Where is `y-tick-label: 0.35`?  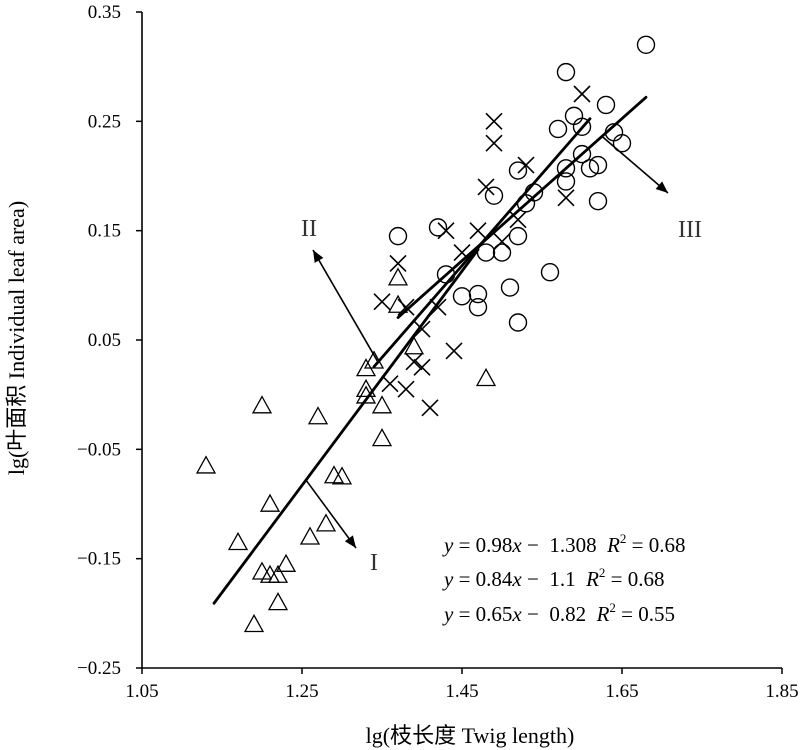 y-tick-label: 0.35 is located at coordinates (104, 12).